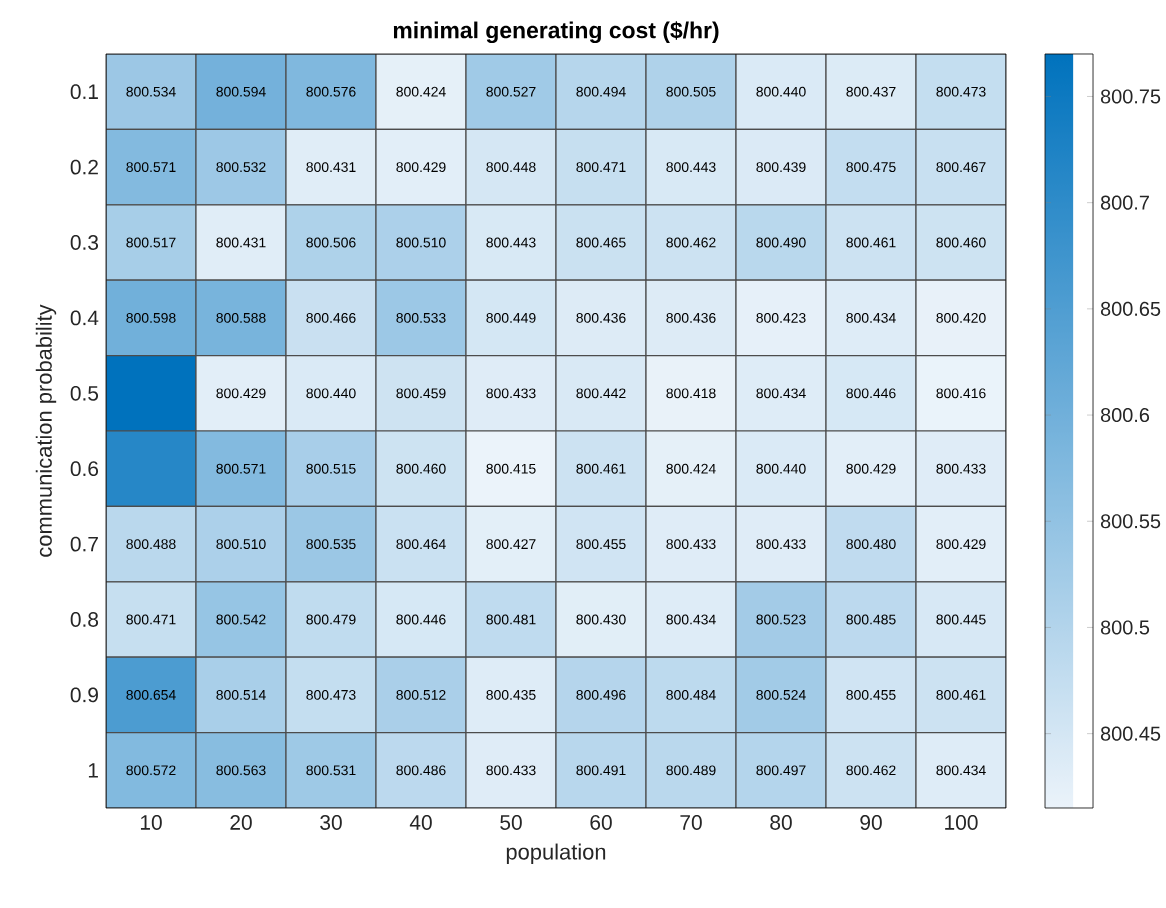  Describe the element at coordinates (84, 242) in the screenshot. I see `y-tick-label: 0.3` at that location.